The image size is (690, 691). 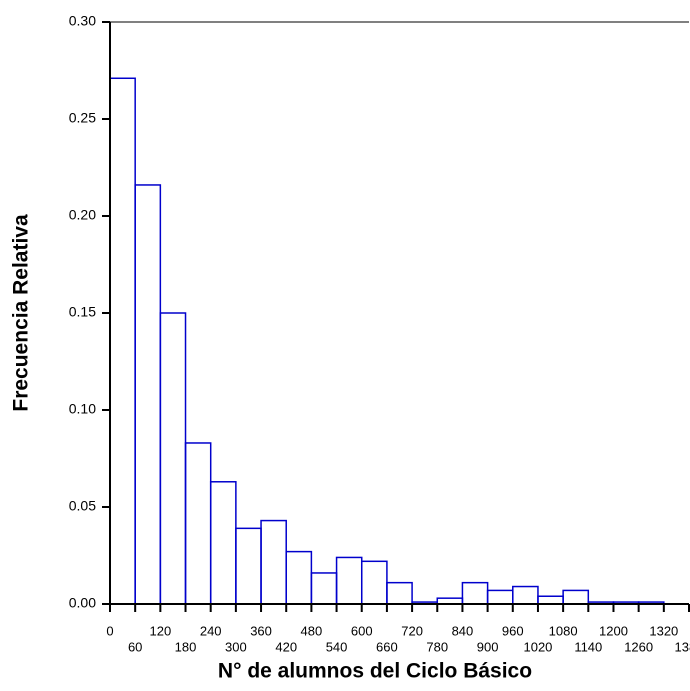 What do you see at coordinates (537, 646) in the screenshot?
I see `x-tick-label: 1020` at bounding box center [537, 646].